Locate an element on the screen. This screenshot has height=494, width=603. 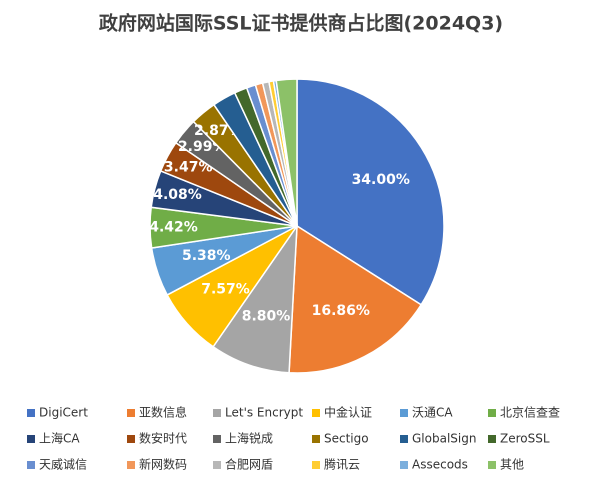
legend-label: 北京信查查 is located at coordinates (530, 413).